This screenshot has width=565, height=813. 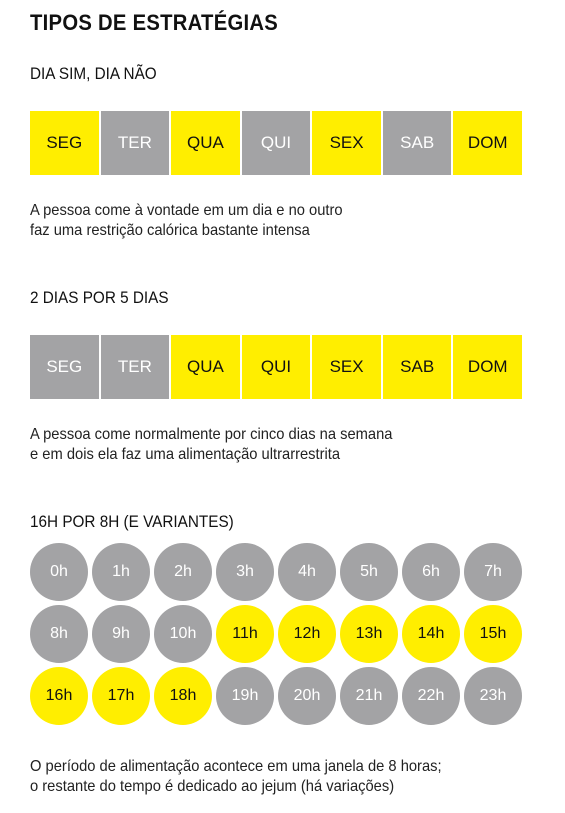 What do you see at coordinates (183, 696) in the screenshot?
I see `hour-circle: 18h` at bounding box center [183, 696].